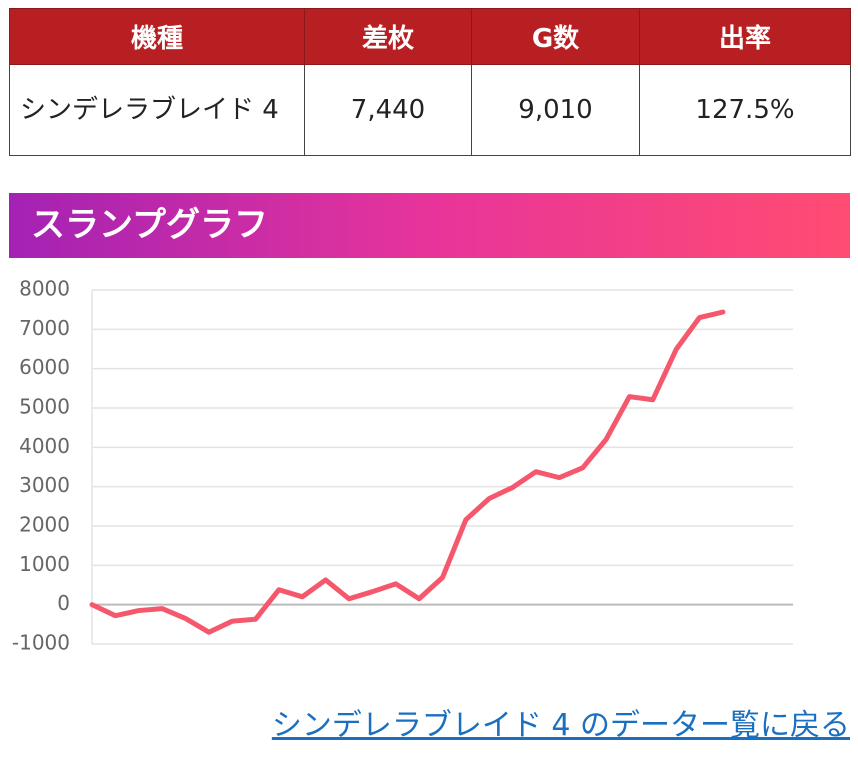 This screenshot has height=768, width=858. I want to click on cell: 7,440, so click(388, 110).